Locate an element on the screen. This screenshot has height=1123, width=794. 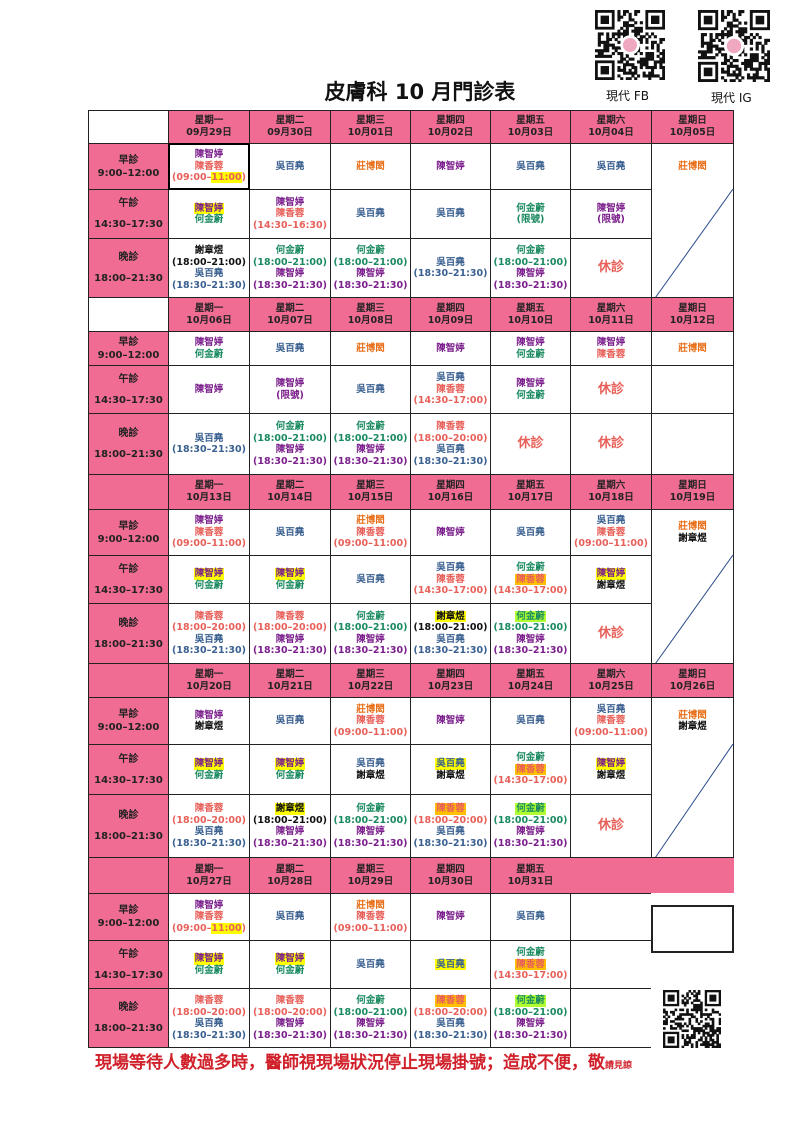
schedule-cell: 陳智婷 陳香蓉 is located at coordinates (611, 348).